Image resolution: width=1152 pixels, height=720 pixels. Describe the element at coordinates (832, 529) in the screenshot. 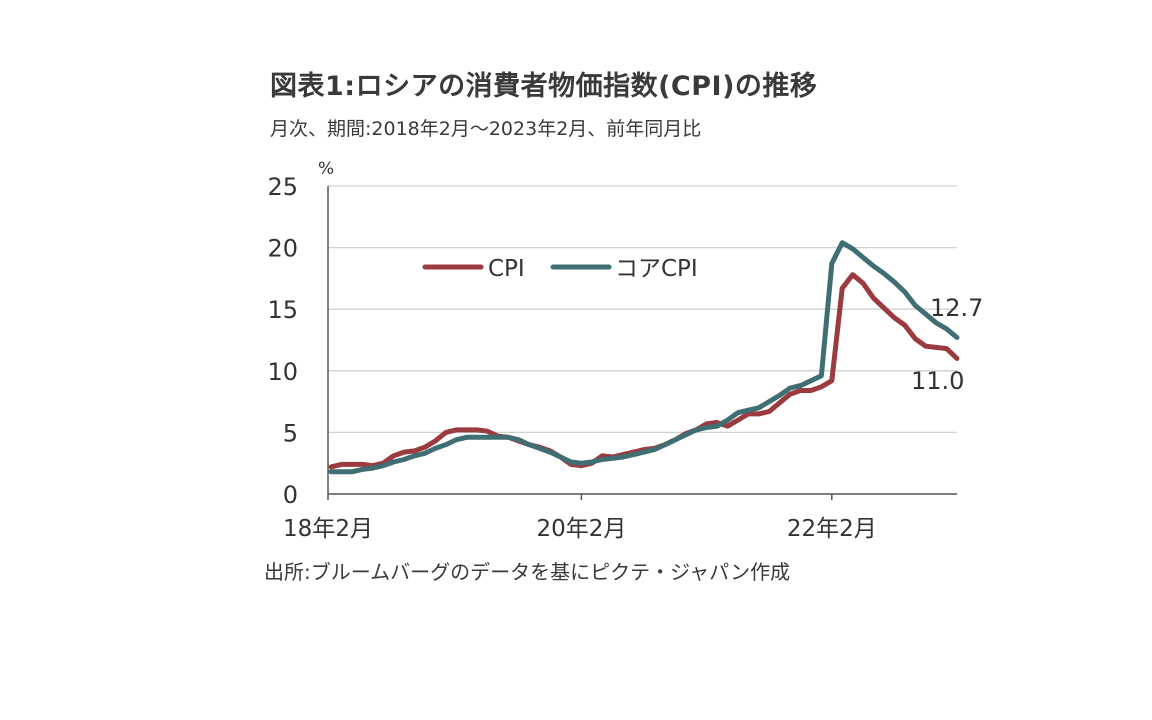

I see `x-tick-label: 22年2月` at that location.